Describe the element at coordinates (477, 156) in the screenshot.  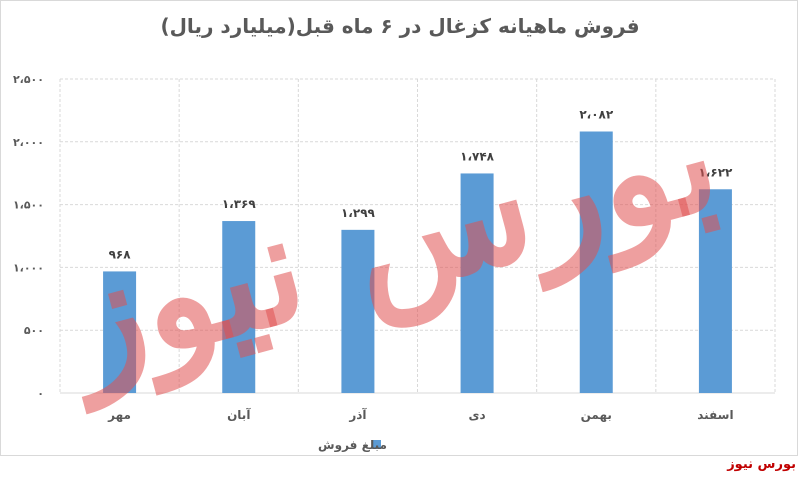
I see `bar-value-label: ۱،۷۴۸` at that location.